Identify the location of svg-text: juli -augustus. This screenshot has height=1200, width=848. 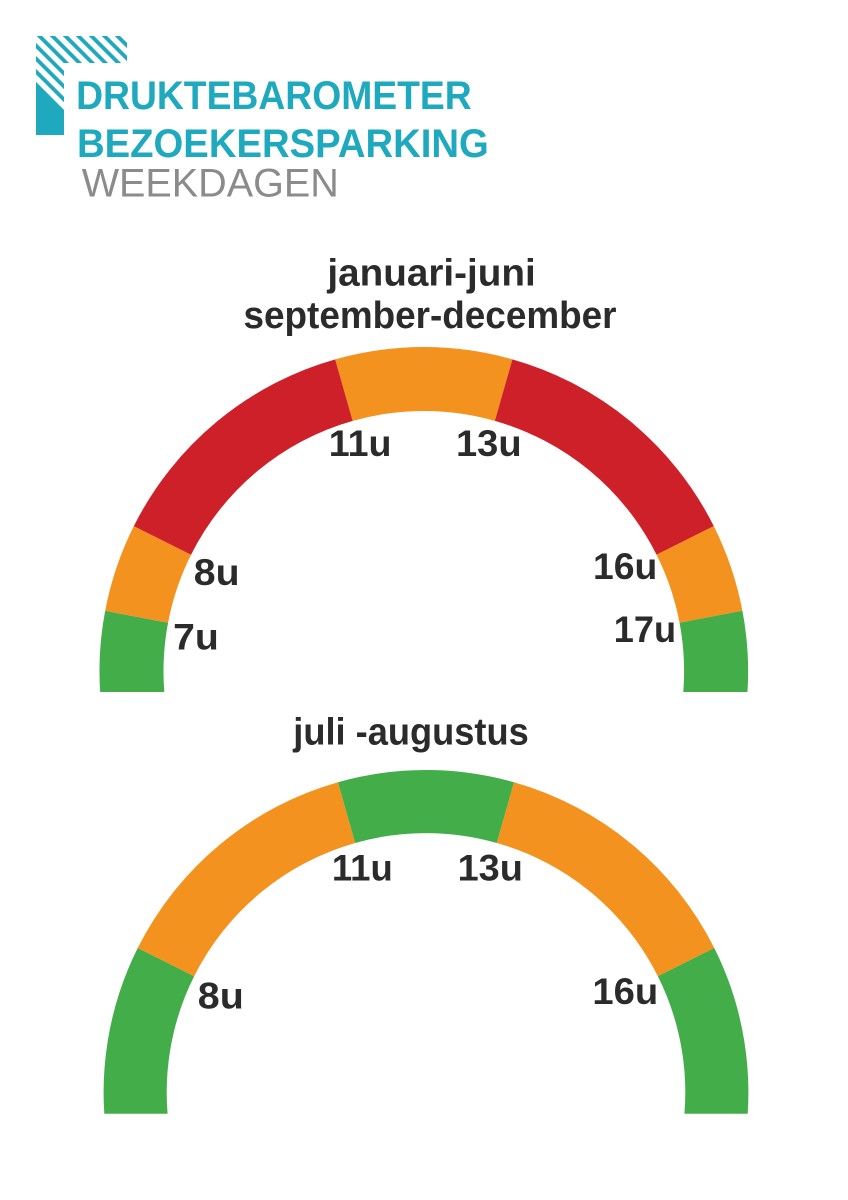
(410, 733).